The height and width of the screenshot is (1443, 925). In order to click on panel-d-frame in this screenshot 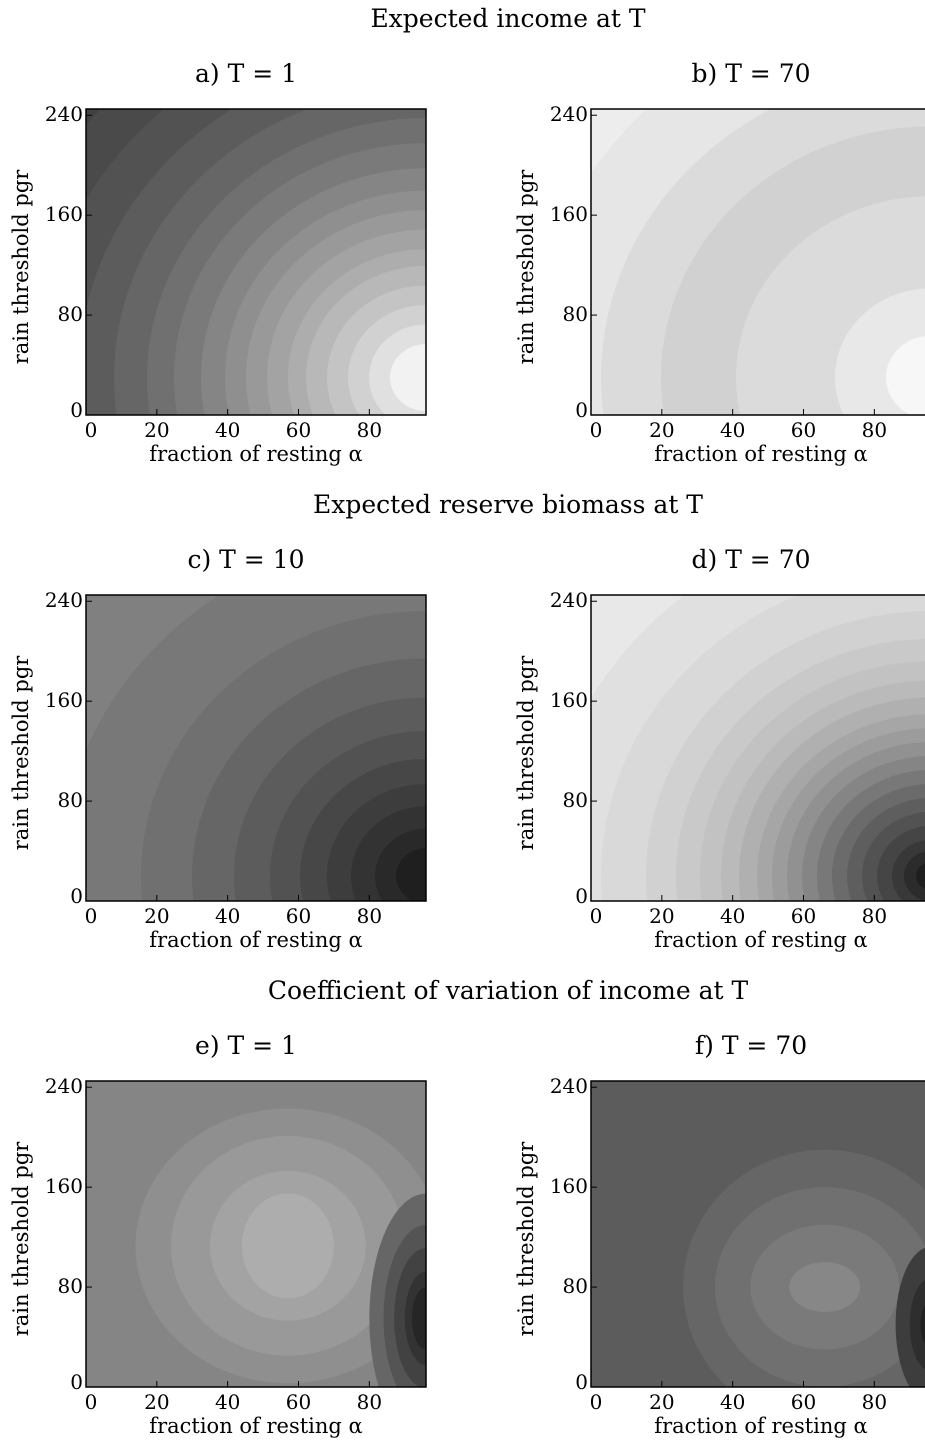, I will do `click(757, 748)`.